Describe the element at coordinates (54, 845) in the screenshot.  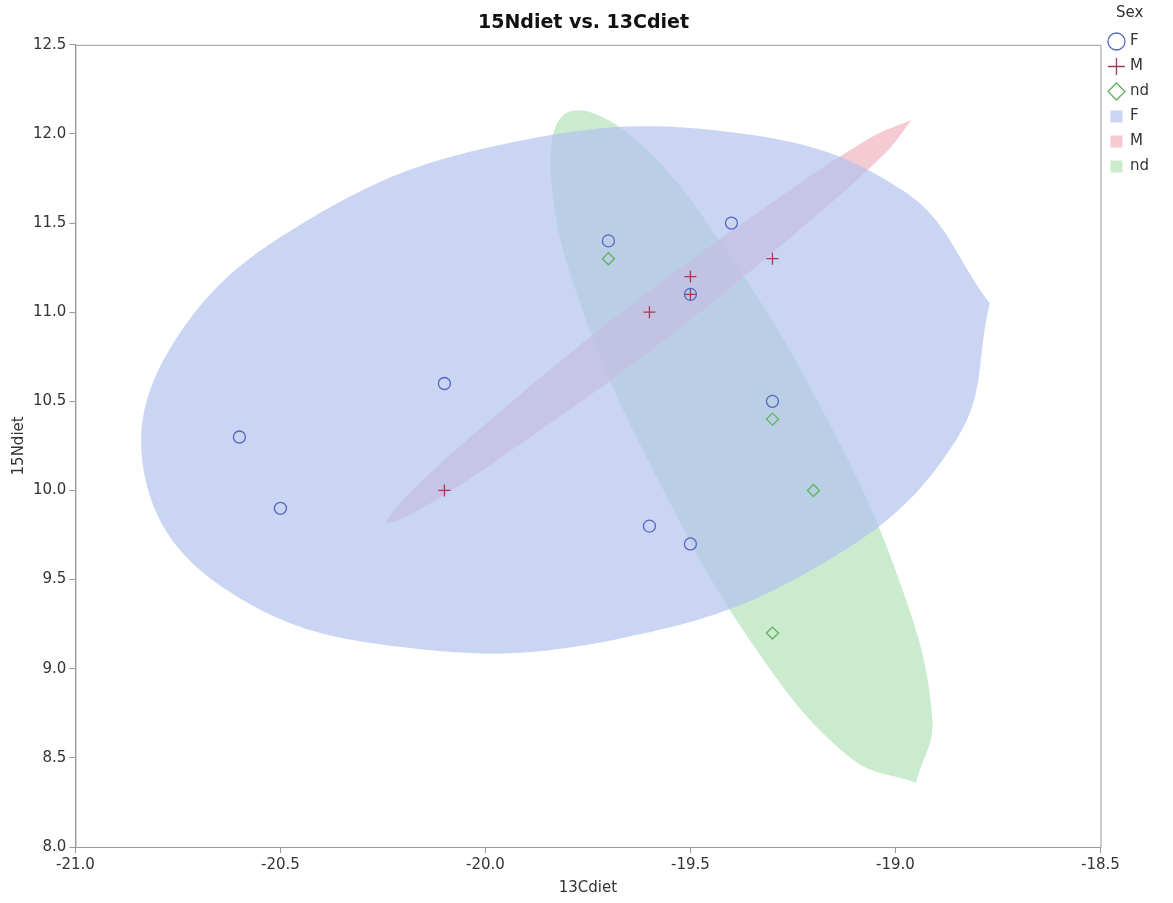
I see `y-tick-label: 8.0` at that location.